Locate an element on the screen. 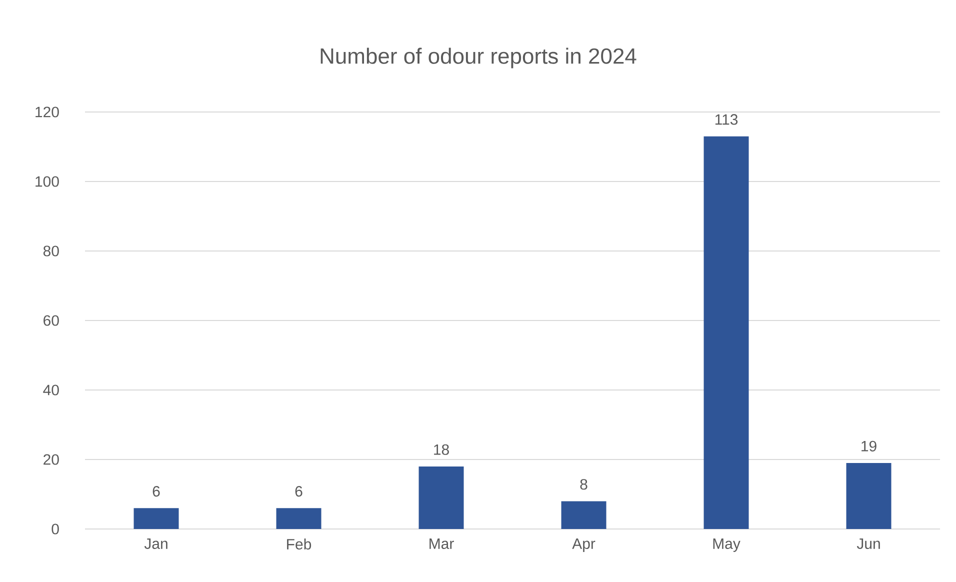 The image size is (956, 582). data-label: 113 is located at coordinates (726, 119).